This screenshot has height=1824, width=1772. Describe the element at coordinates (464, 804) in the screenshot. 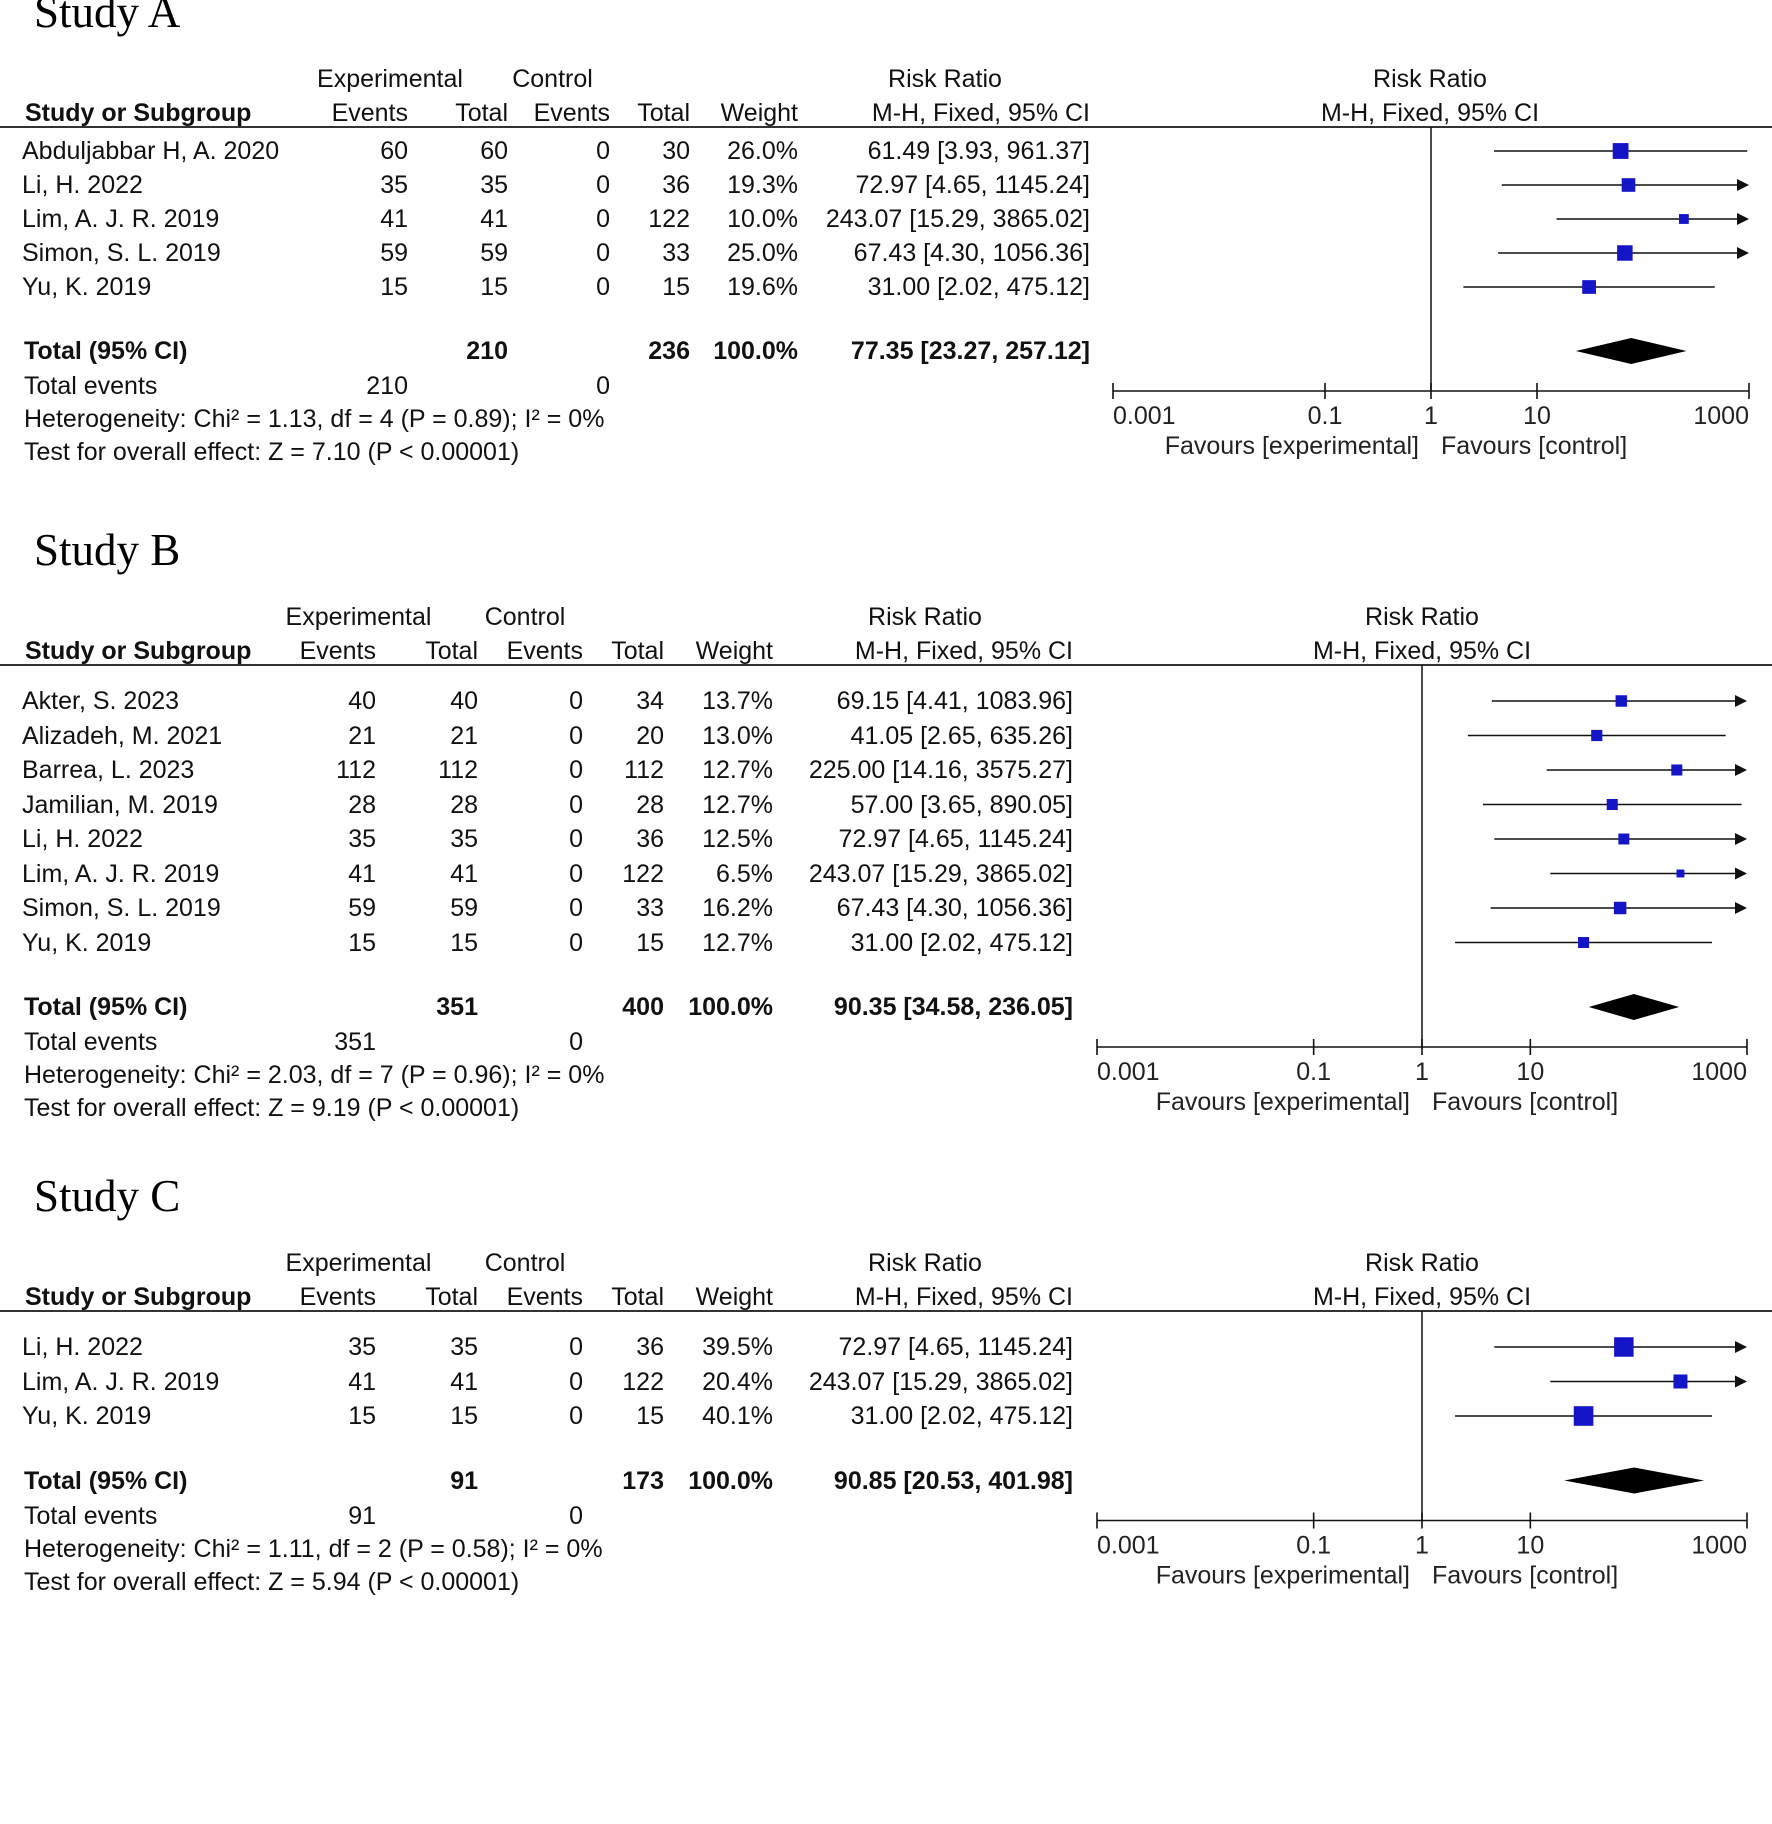

I see `exp-total-value: 28` at that location.